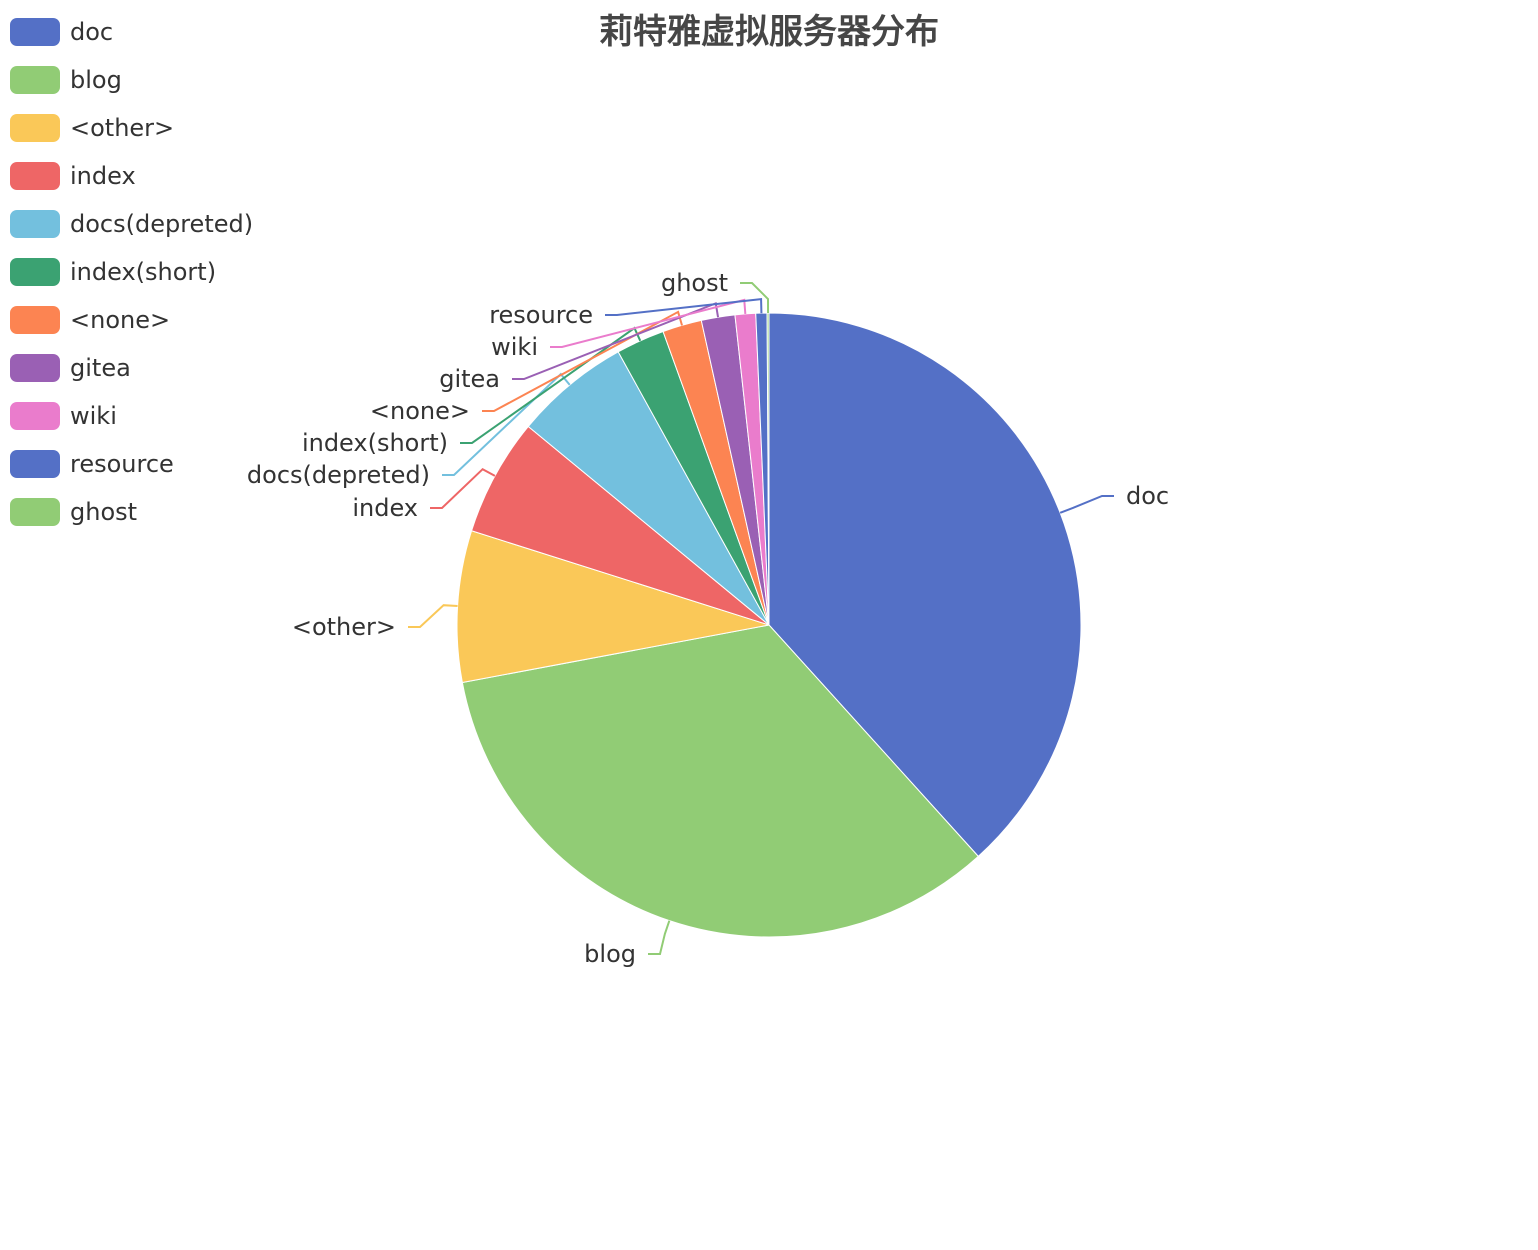 This screenshot has width=1538, height=1250. Describe the element at coordinates (620, 525) in the screenshot. I see `pie-slice-index` at that location.